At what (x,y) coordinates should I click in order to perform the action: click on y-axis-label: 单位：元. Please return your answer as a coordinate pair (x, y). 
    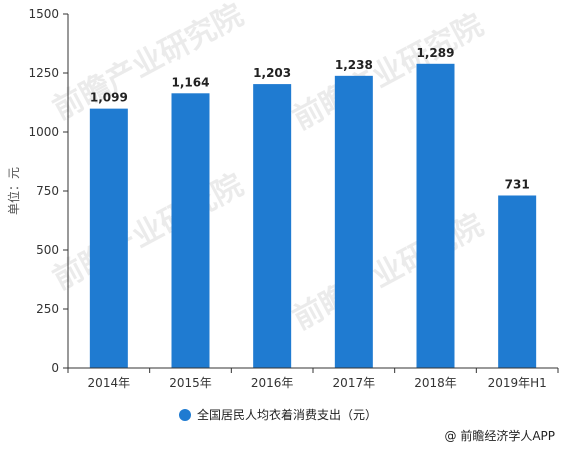
    Looking at the image, I should click on (13, 191).